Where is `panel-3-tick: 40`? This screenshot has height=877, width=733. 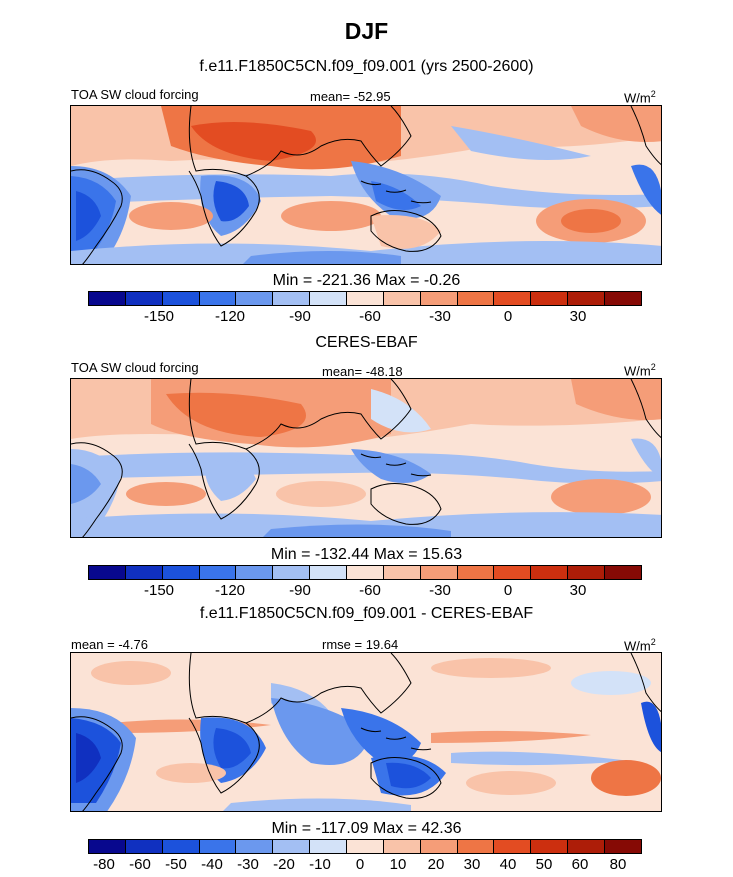
panel-3-tick: 40 is located at coordinates (508, 864).